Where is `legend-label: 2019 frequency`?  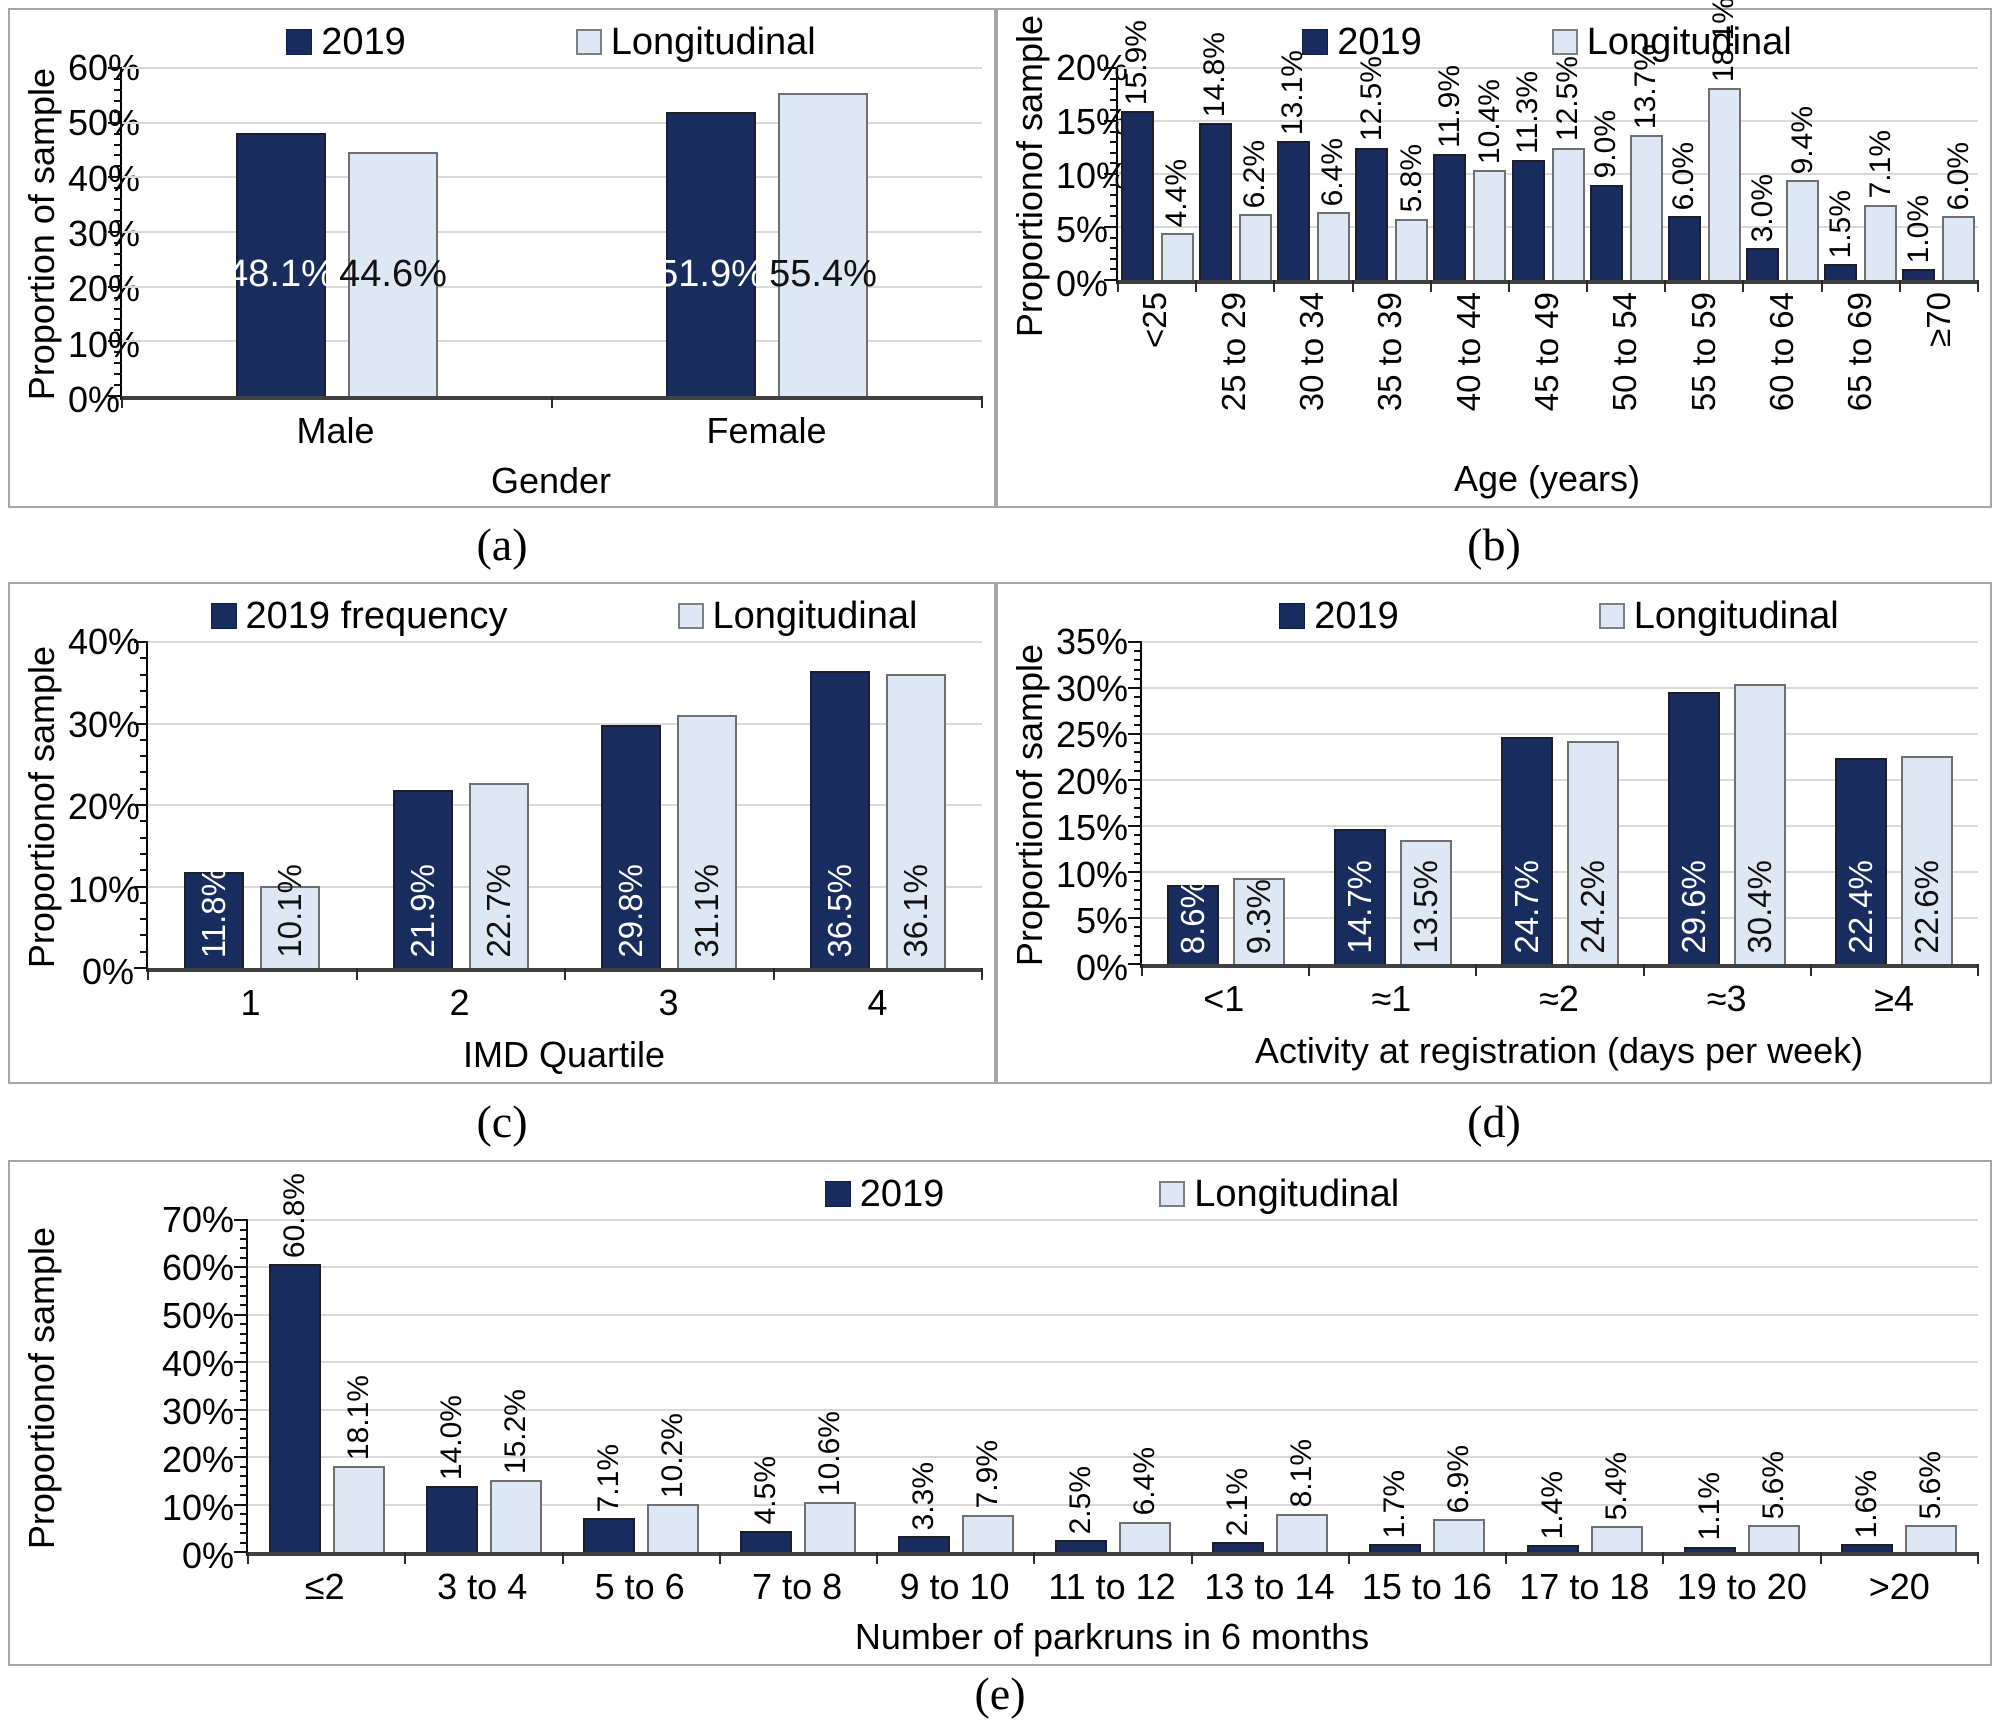 legend-label: 2019 frequency is located at coordinates (376, 615).